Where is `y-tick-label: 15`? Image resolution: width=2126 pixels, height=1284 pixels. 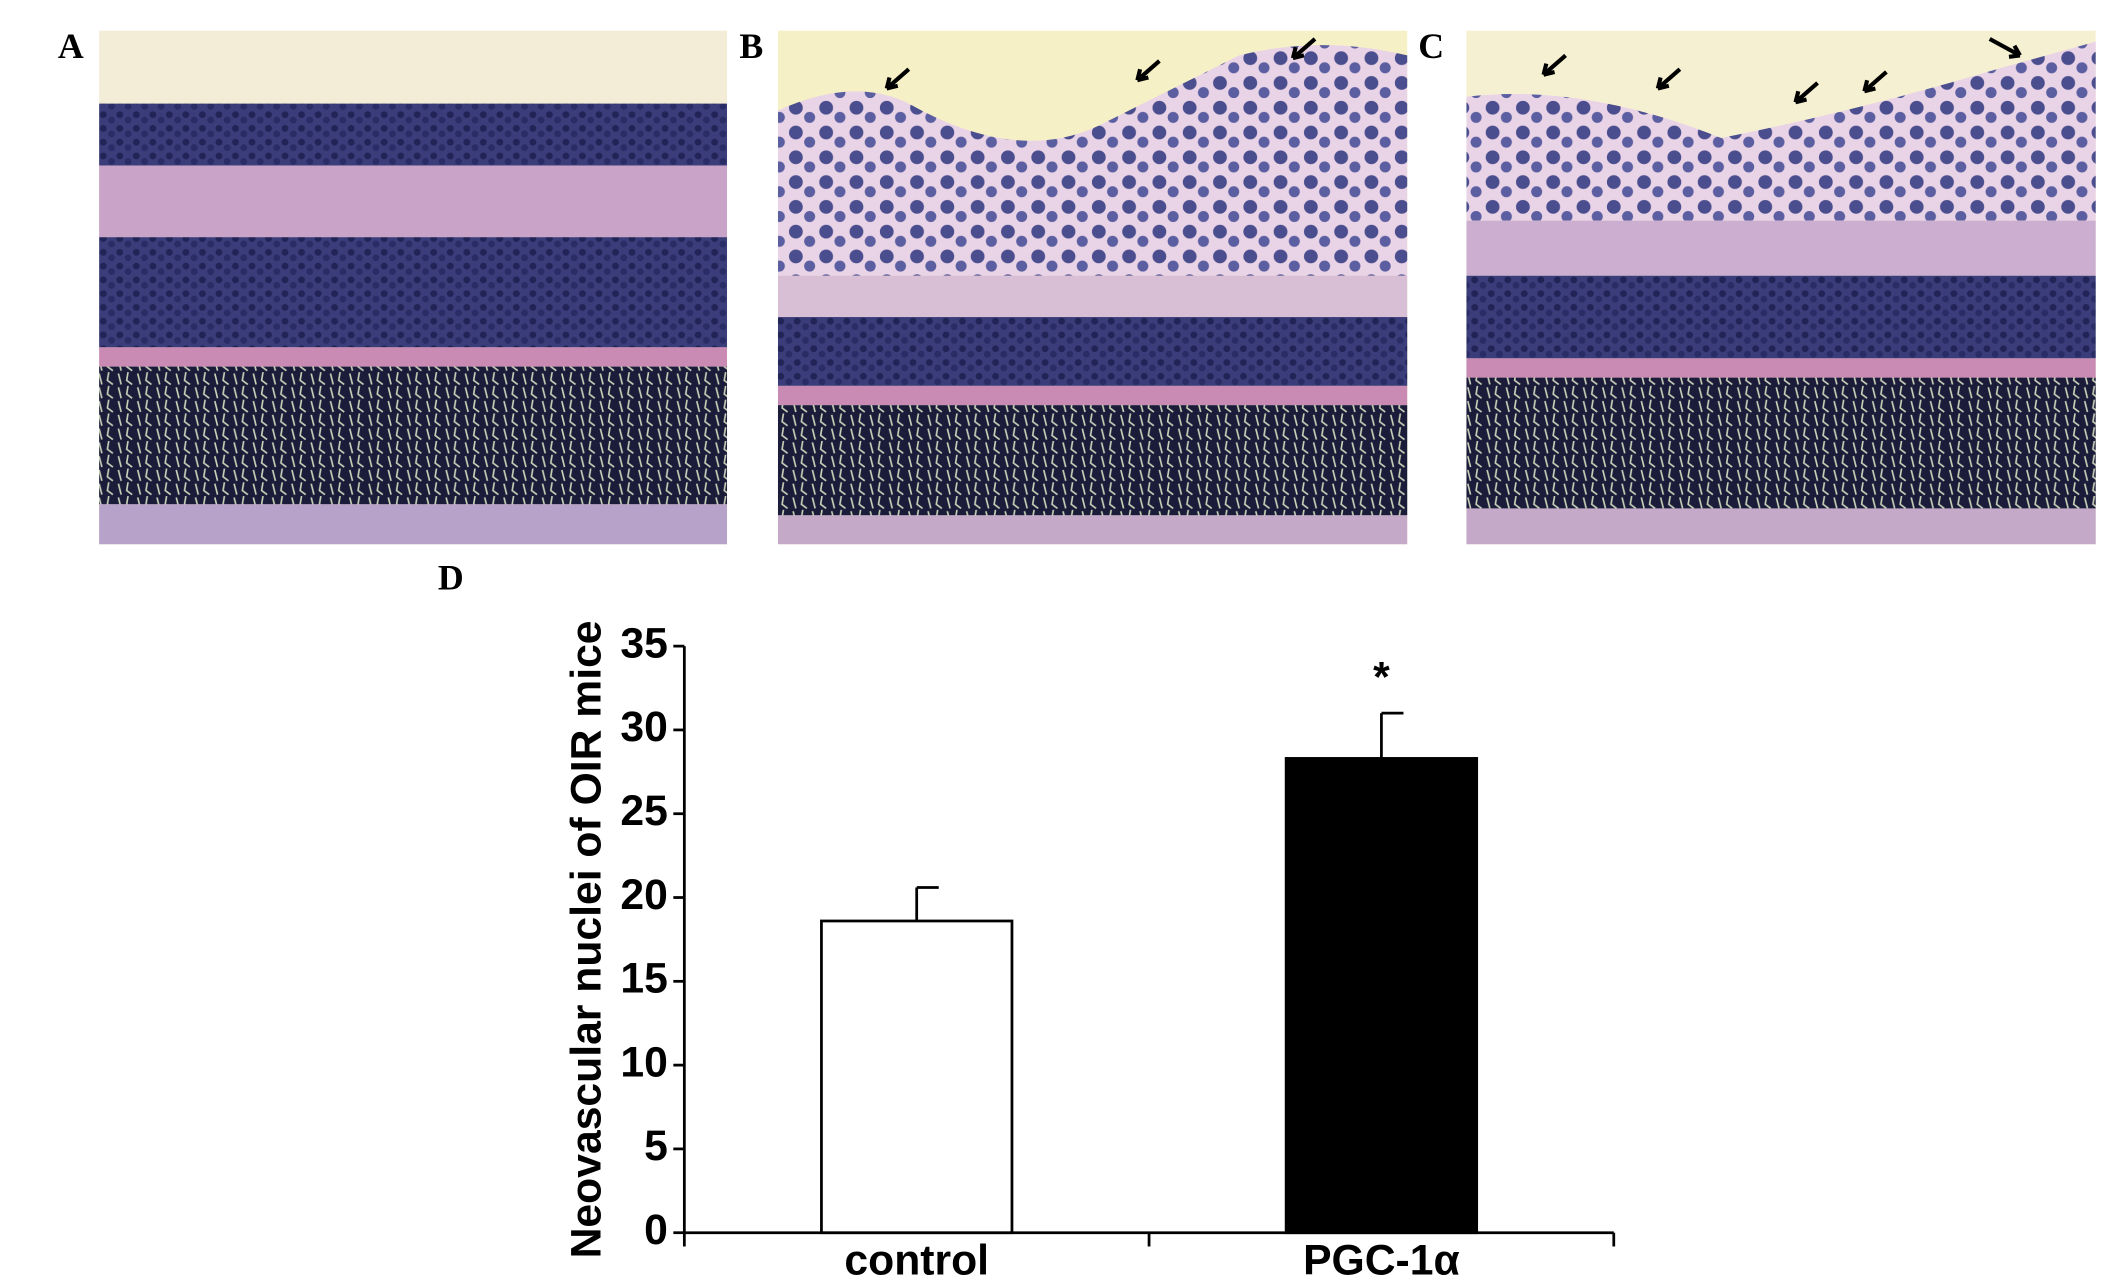
y-tick-label: 15 is located at coordinates (643, 979).